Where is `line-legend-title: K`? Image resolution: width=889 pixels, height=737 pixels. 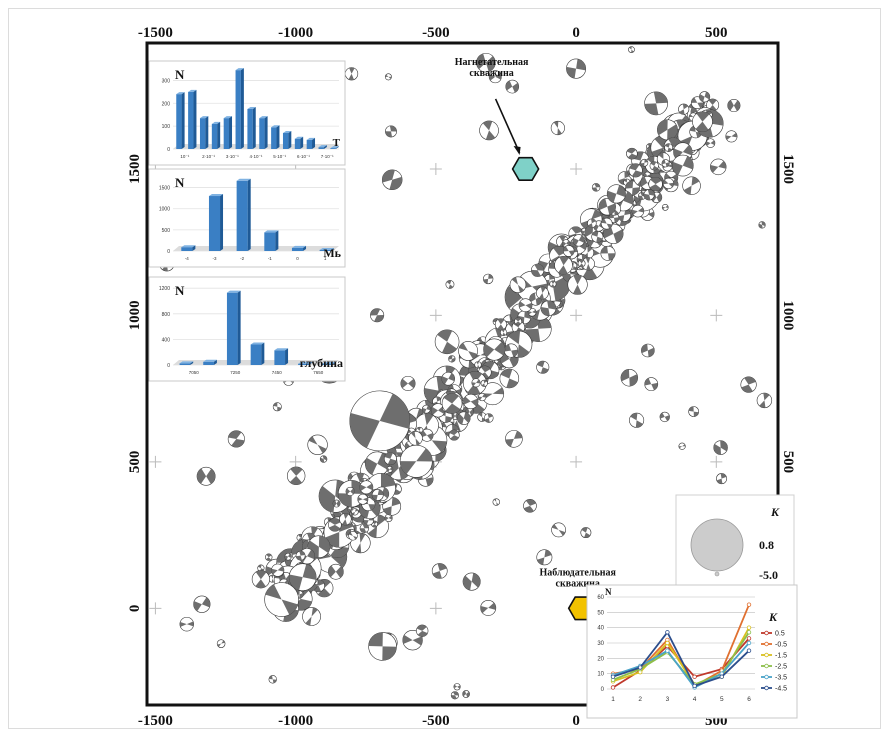 line-legend-title: K is located at coordinates (773, 617).